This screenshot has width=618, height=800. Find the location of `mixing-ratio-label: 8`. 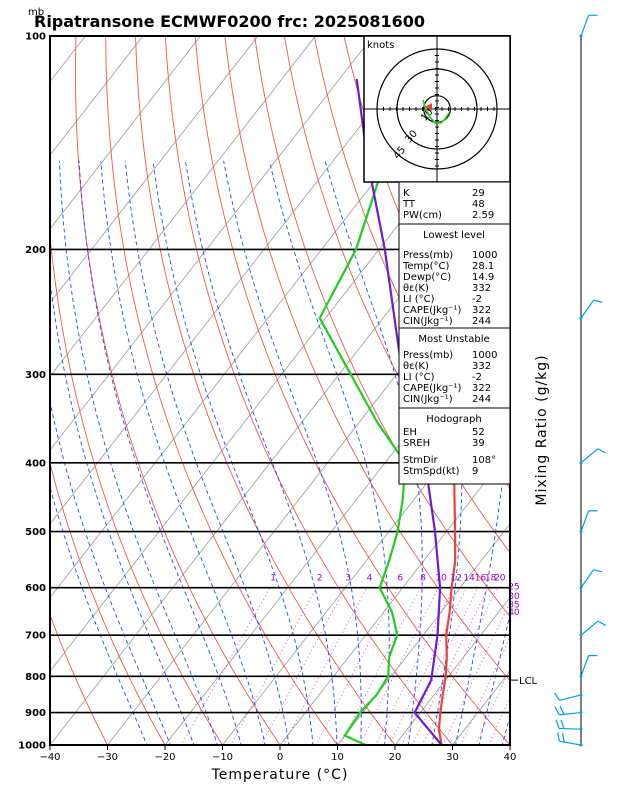

mixing-ratio-label: 8 is located at coordinates (423, 579).